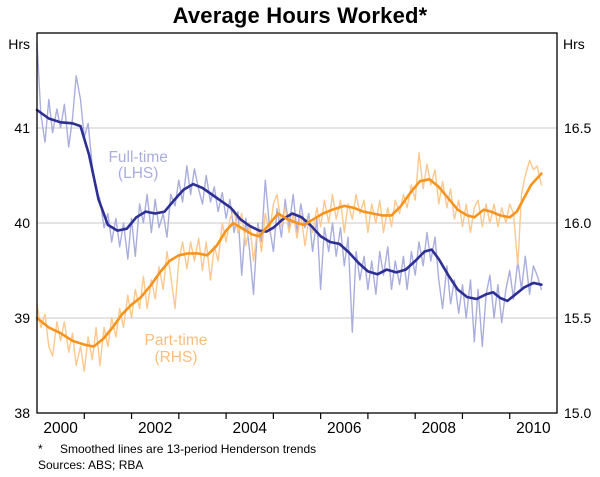  I want to click on left-axis-unit-label: Hrs, so click(19, 44).